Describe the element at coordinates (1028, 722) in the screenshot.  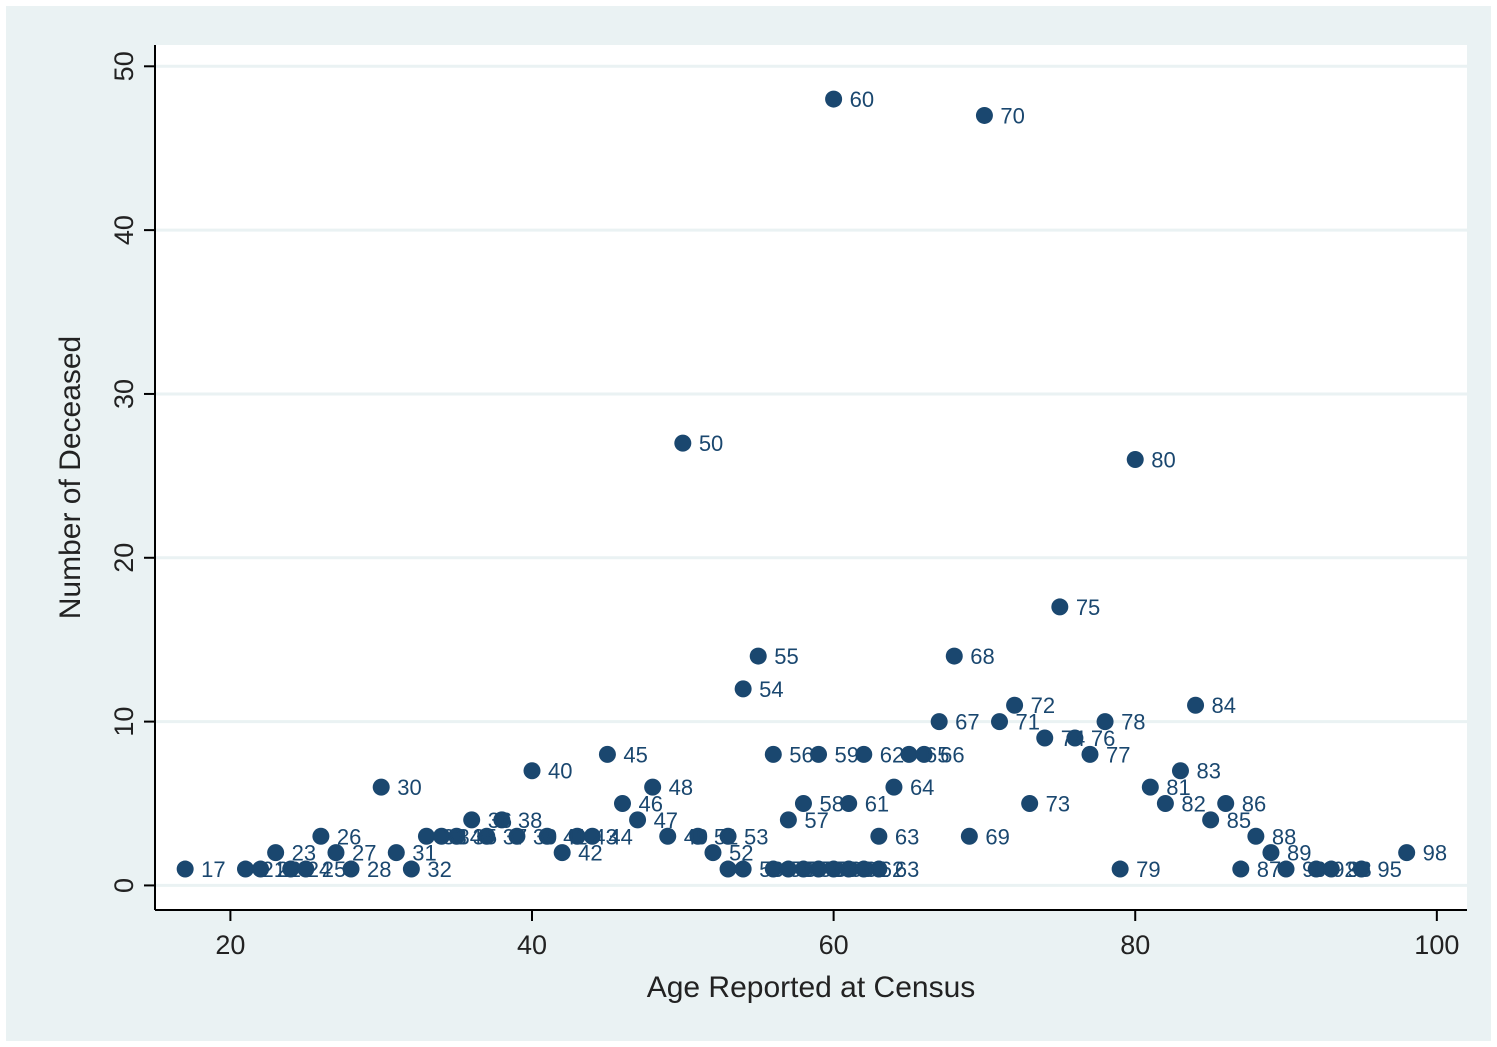
I see `point-label: 71` at that location.